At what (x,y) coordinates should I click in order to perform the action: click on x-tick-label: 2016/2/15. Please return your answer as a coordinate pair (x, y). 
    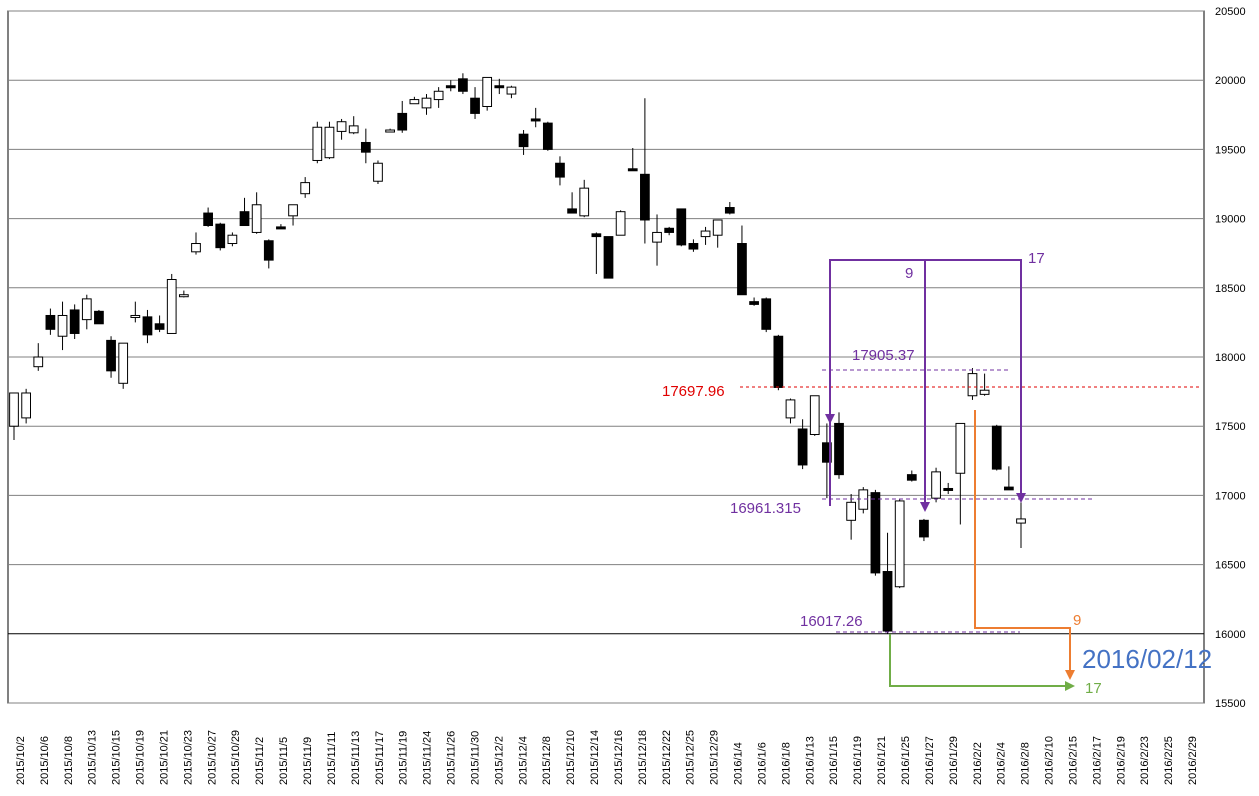
    Looking at the image, I should click on (1073, 760).